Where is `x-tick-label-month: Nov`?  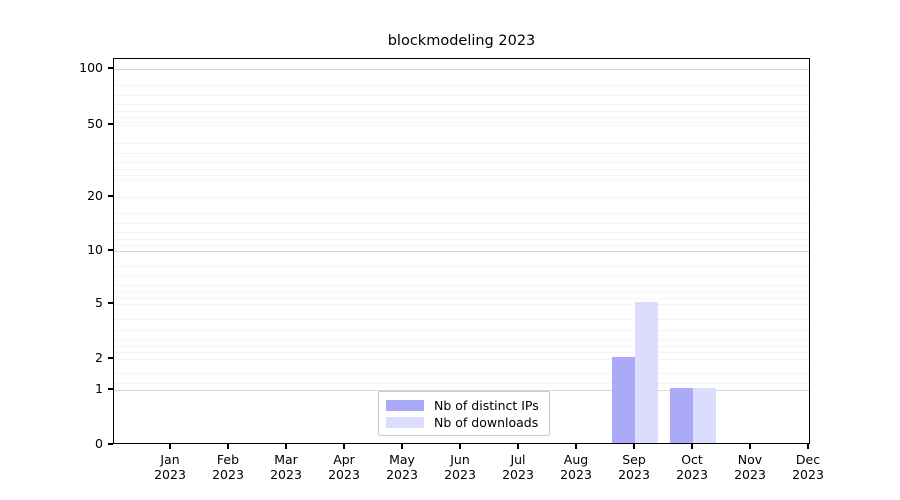 x-tick-label-month: Nov is located at coordinates (750, 459).